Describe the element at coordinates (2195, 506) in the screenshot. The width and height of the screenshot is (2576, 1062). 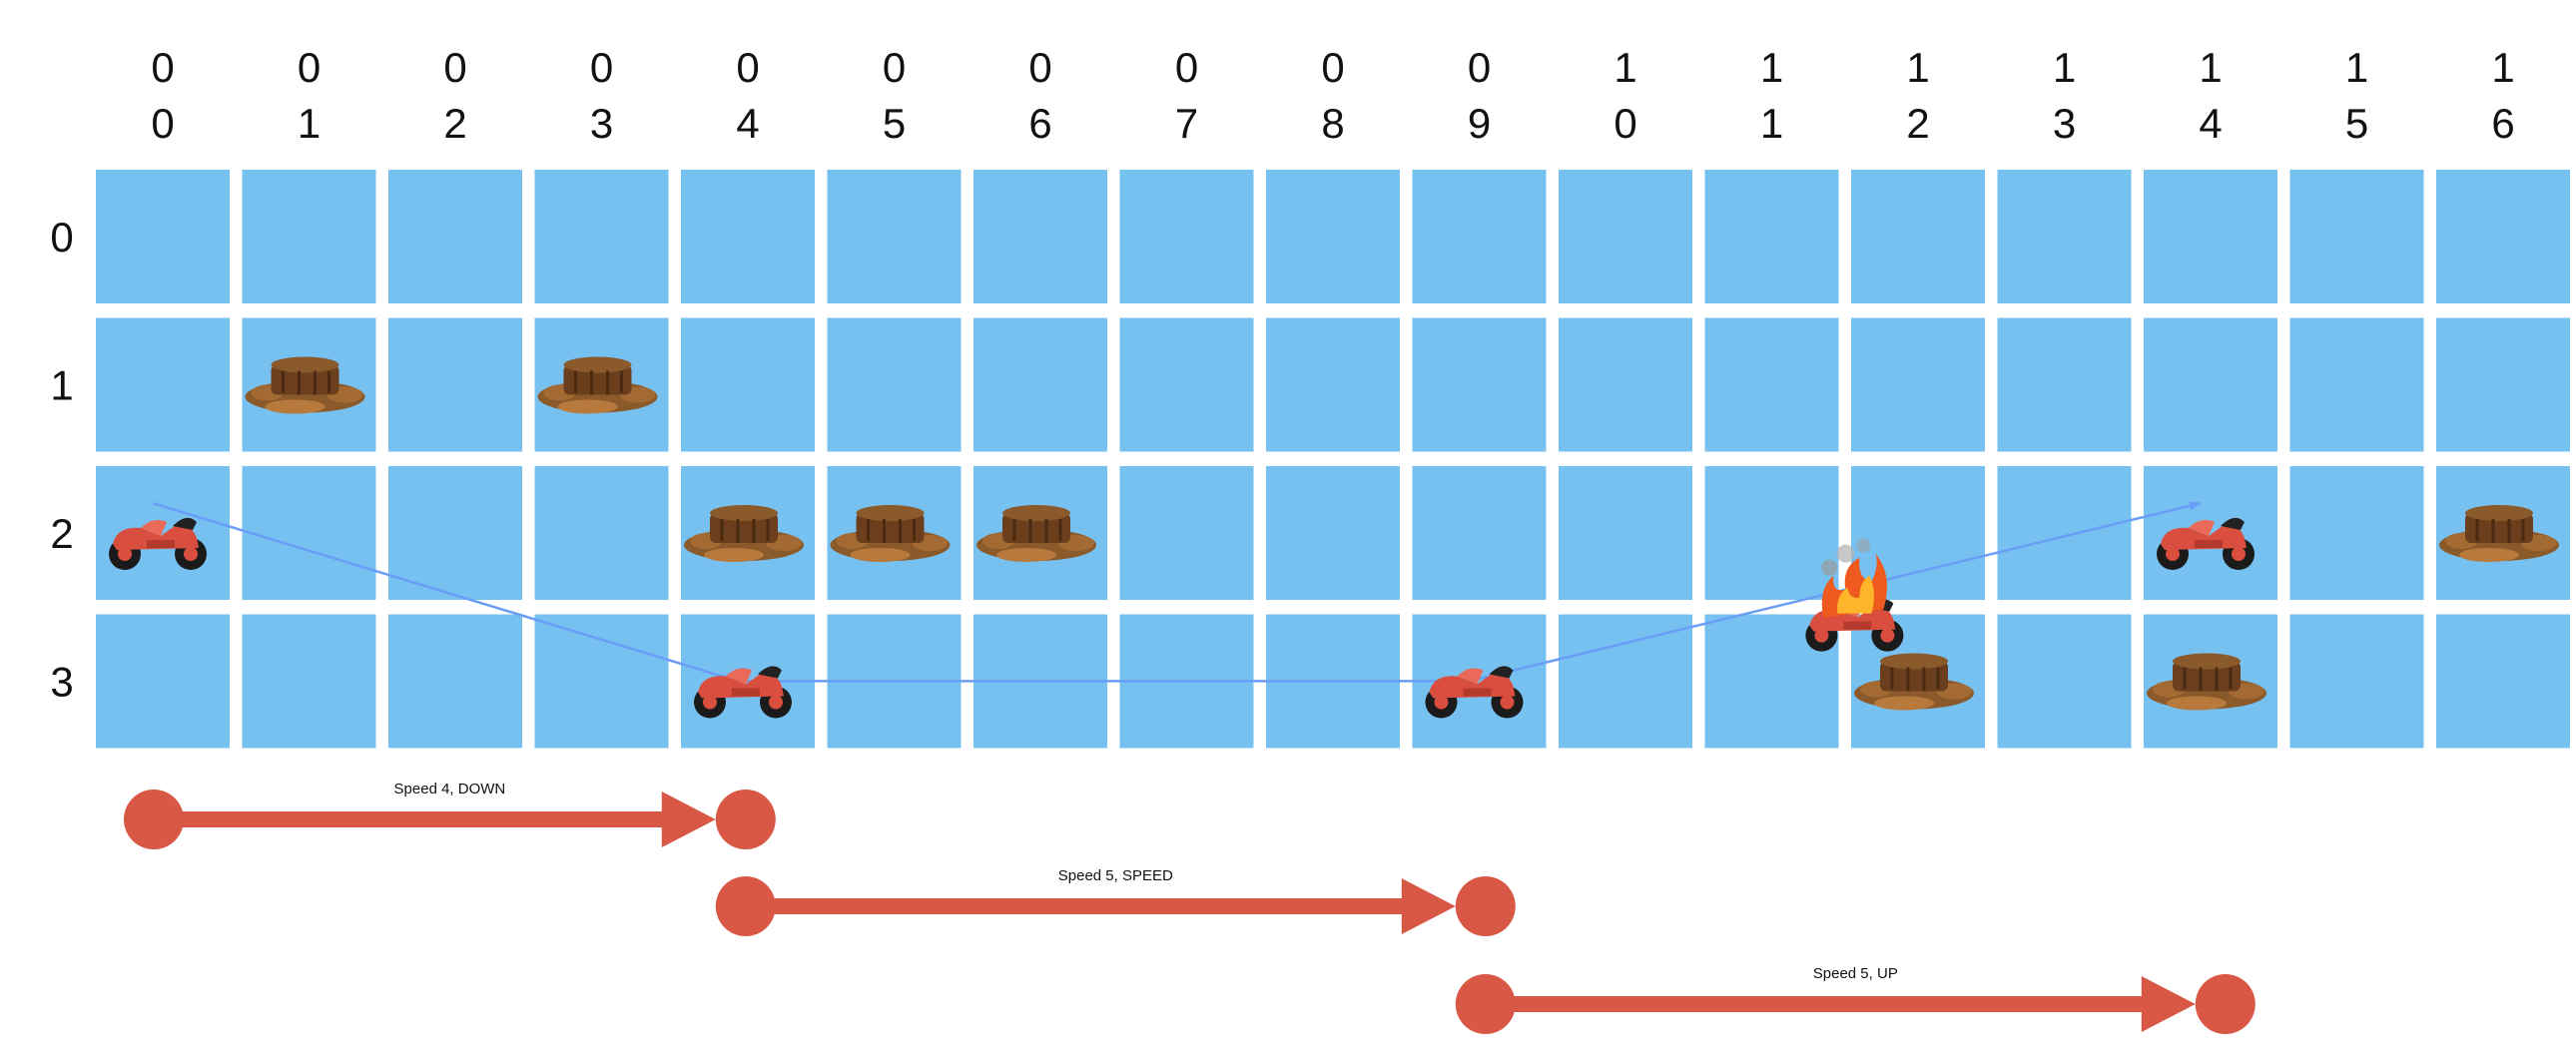
I see `trajectory-arrowhead` at that location.